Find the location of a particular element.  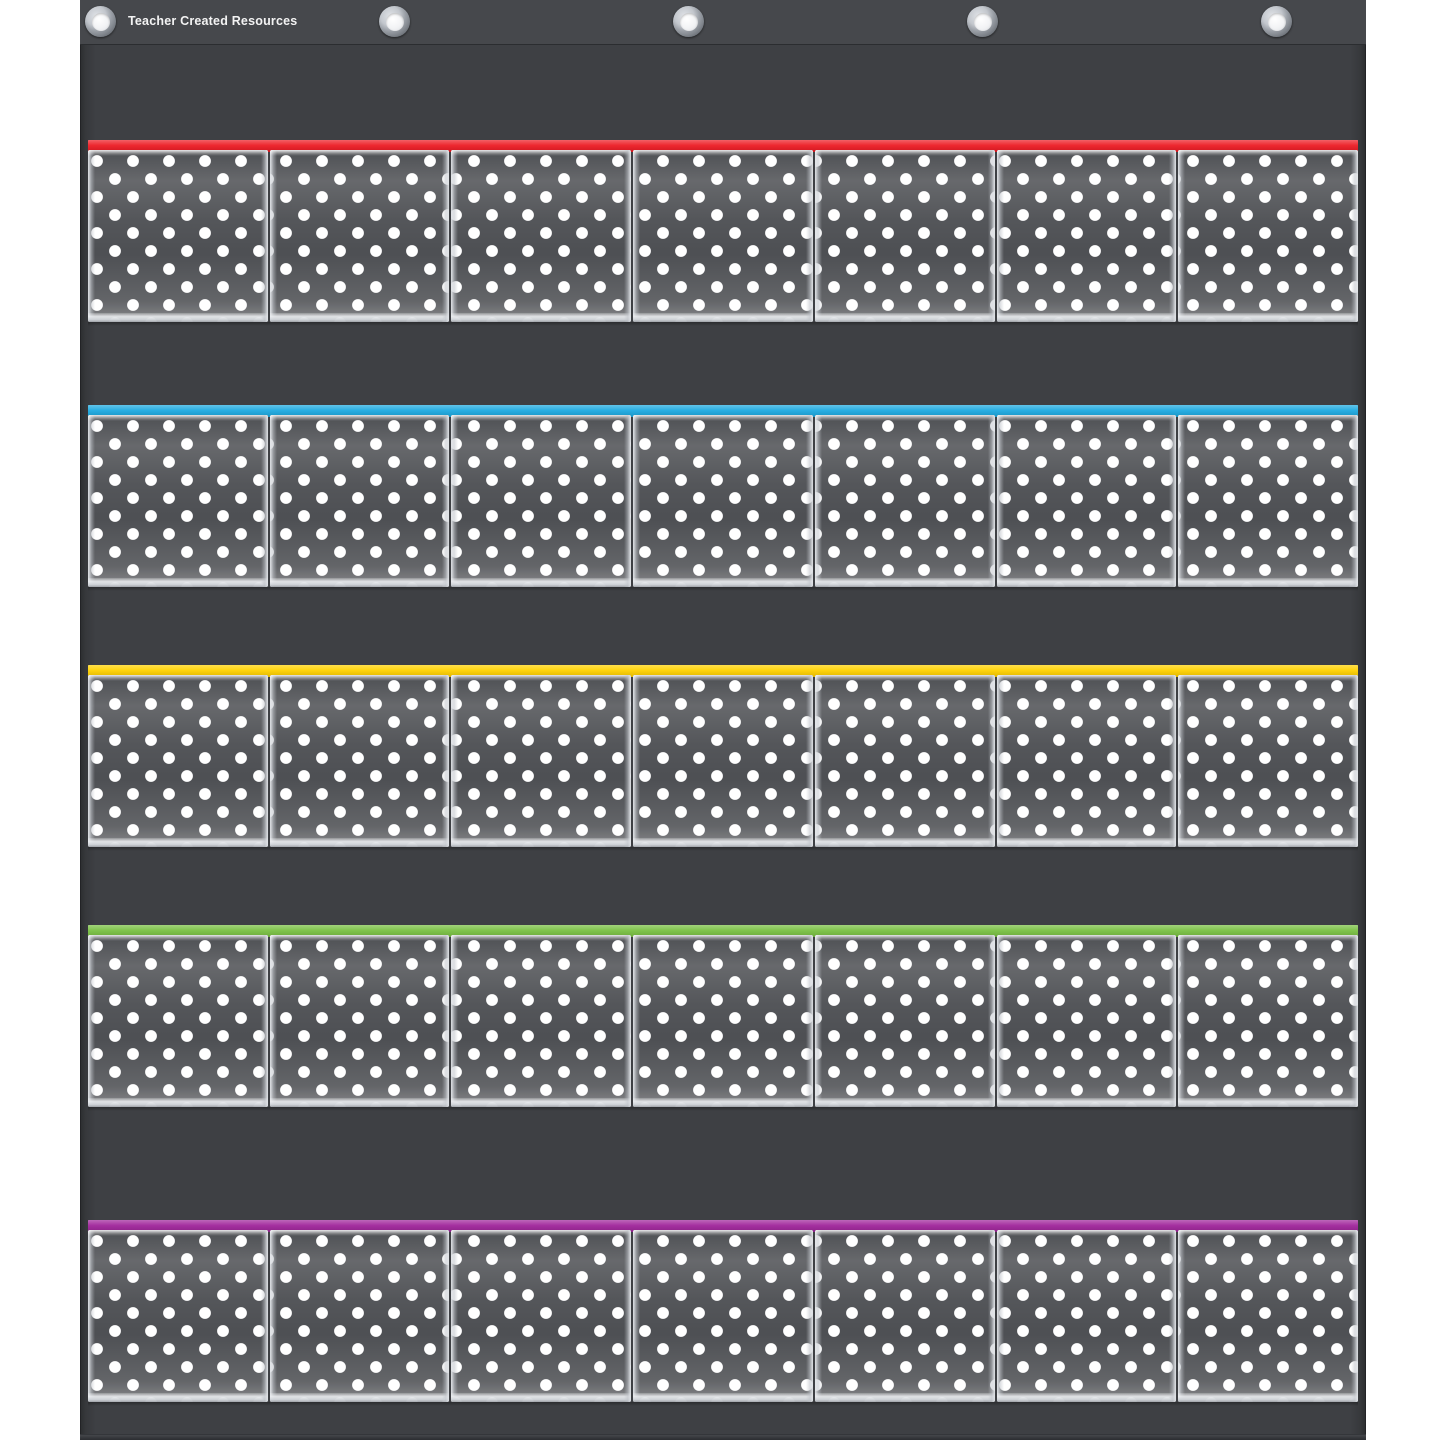

pocket-r1-c2 is located at coordinates (359, 236).